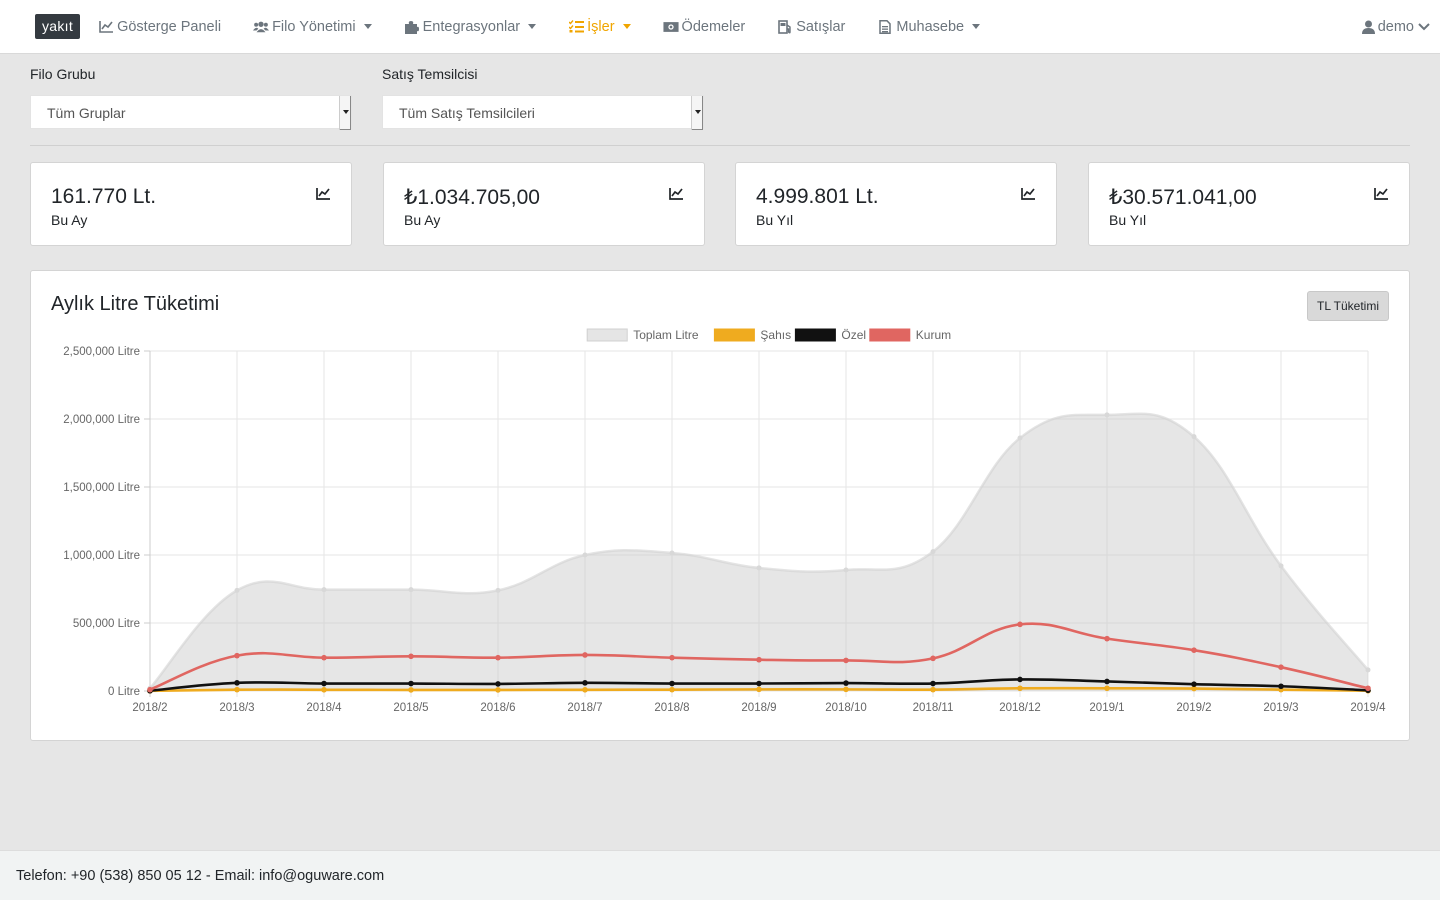 This screenshot has height=900, width=1440. What do you see at coordinates (410, 708) in the screenshot?
I see `x-tick-label: 2018/5` at bounding box center [410, 708].